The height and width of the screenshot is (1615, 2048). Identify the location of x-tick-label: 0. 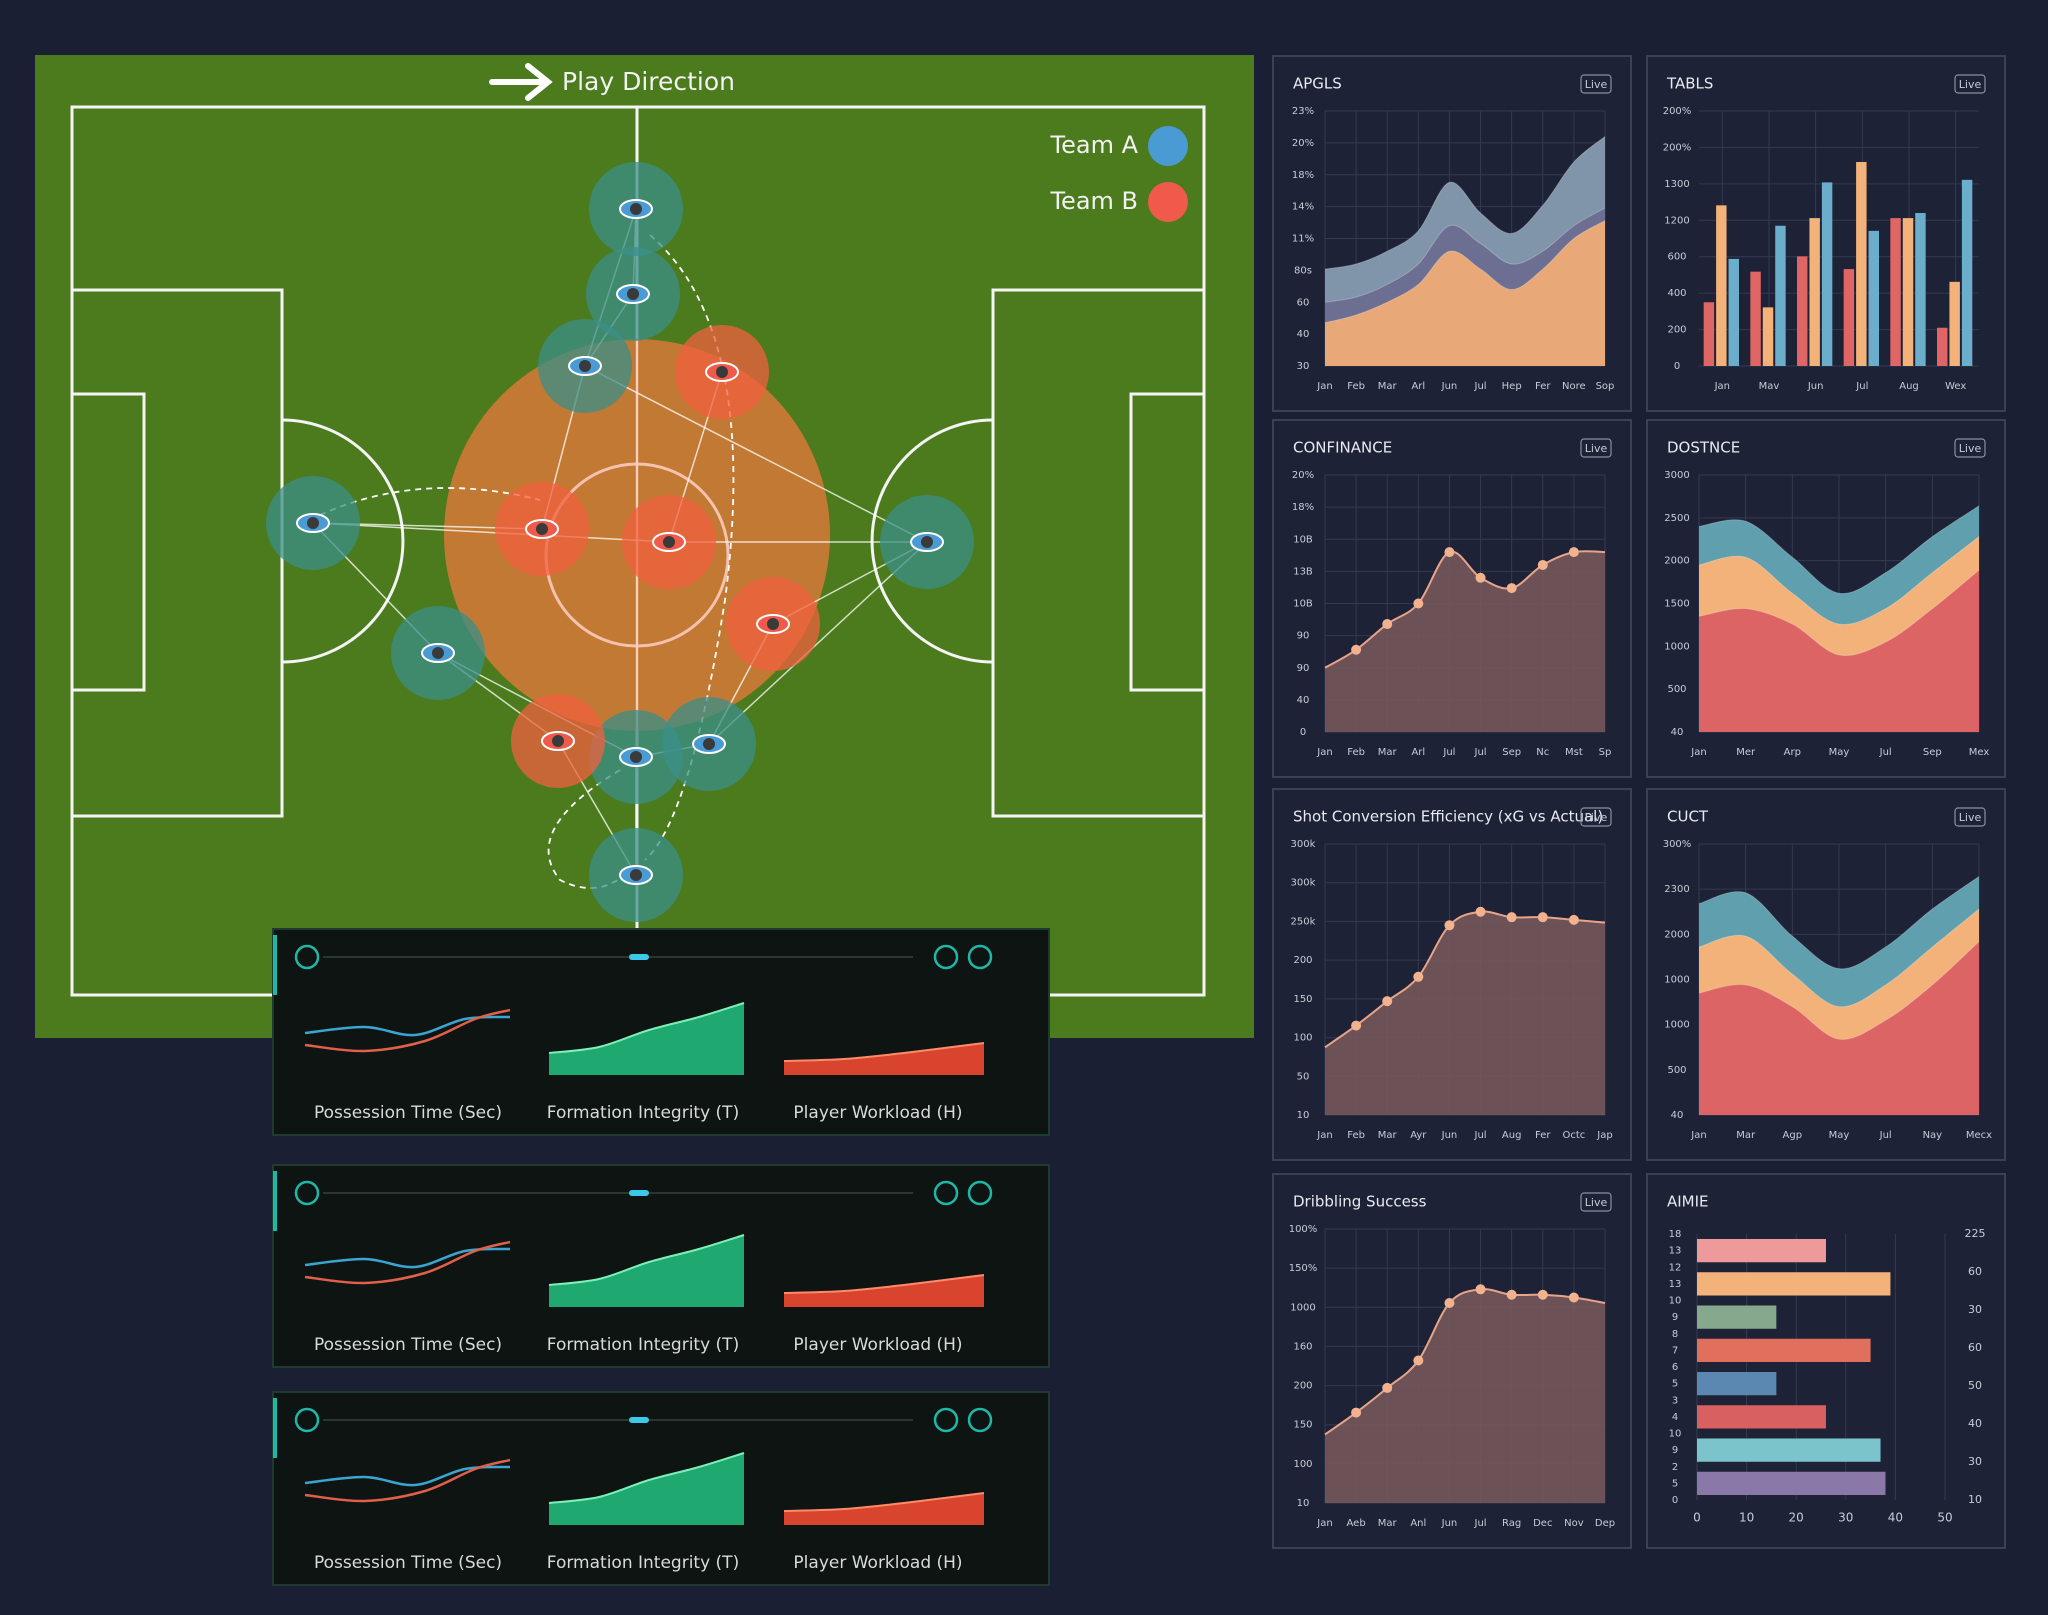
(1697, 1518).